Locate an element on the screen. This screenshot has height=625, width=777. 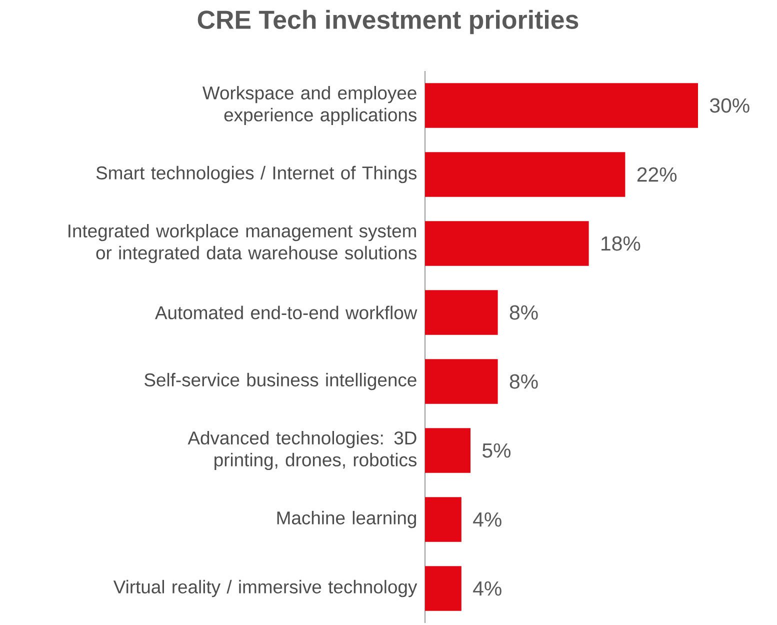
y-tick-label: Advanced technologies: 3D printing, drones, robotics is located at coordinates (302, 450).